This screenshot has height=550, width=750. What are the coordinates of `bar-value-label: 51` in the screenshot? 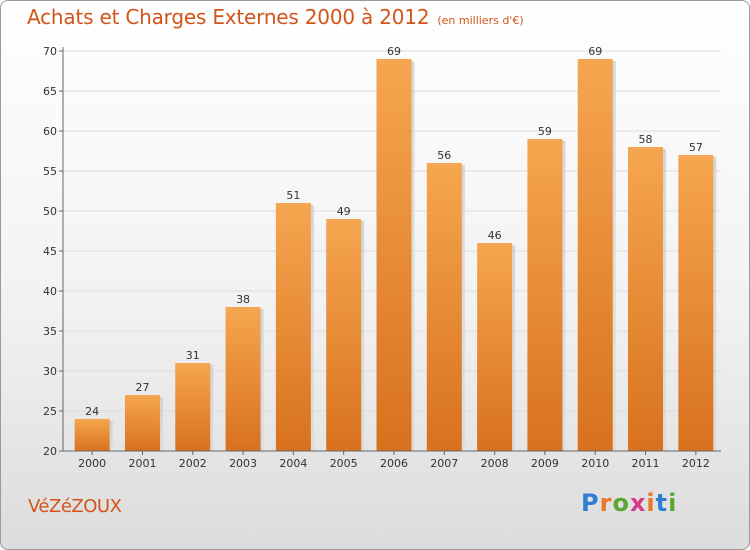 It's located at (293, 195).